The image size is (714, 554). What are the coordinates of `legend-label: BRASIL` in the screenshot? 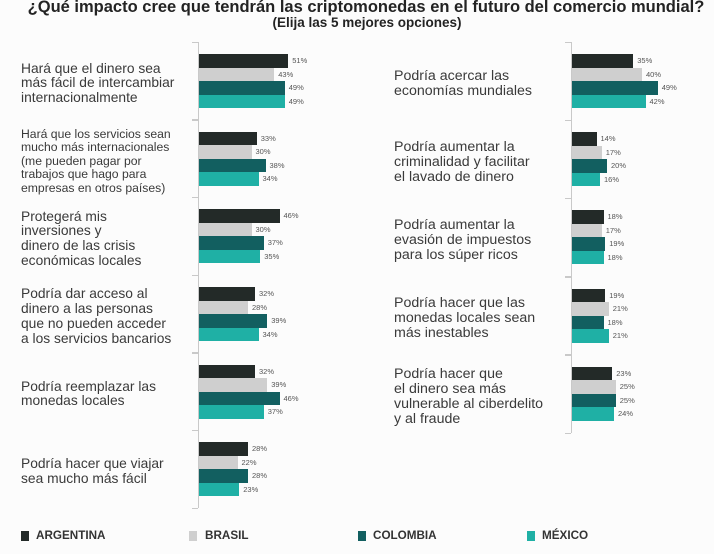 It's located at (227, 535).